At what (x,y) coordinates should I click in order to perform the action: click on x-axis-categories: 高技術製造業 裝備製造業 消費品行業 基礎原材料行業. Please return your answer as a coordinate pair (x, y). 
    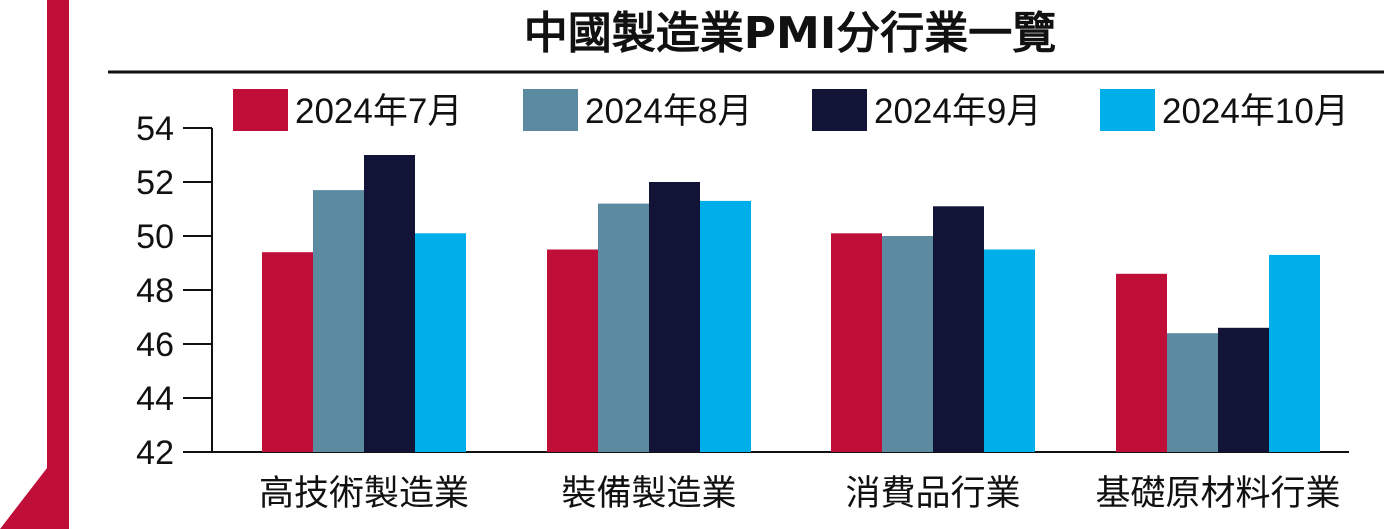
    Looking at the image, I should click on (800, 494).